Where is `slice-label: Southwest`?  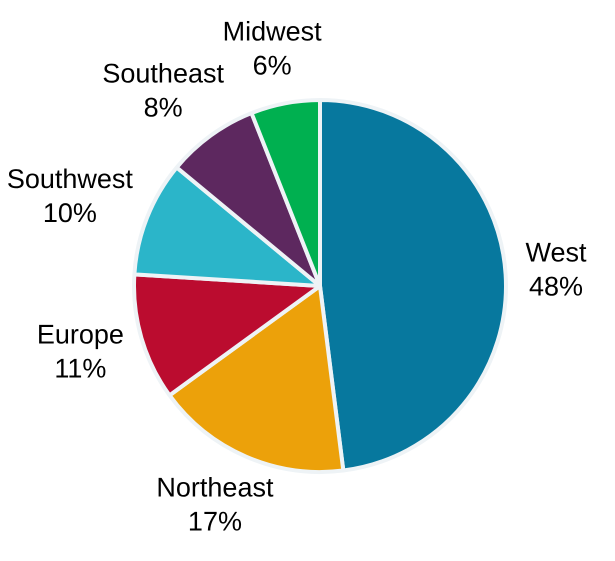
slice-label: Southwest is located at coordinates (70, 179).